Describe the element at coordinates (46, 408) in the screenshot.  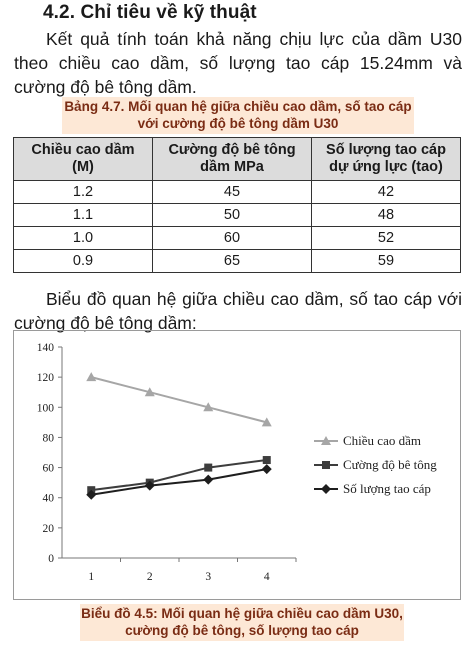
I see `y-tick-label: 100` at that location.